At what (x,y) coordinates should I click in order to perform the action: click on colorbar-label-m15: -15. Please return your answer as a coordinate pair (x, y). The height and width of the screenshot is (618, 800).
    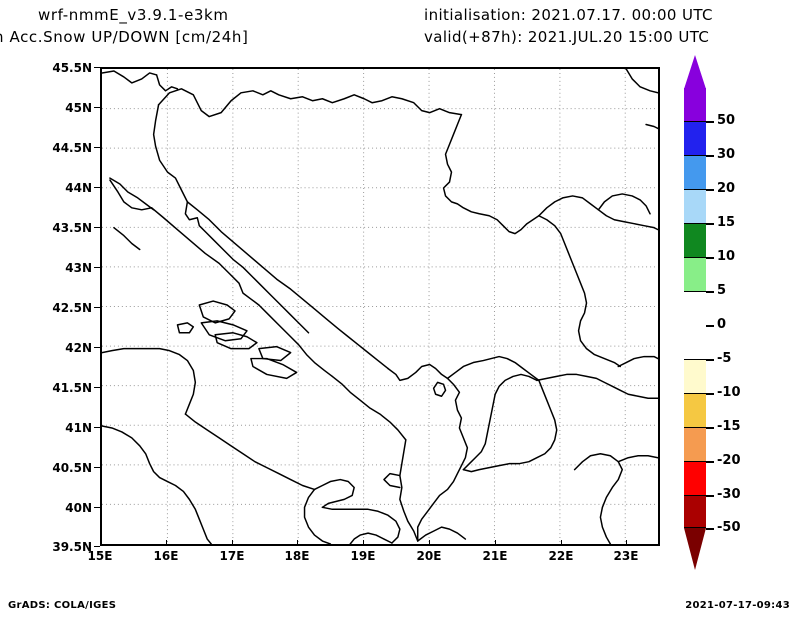
    Looking at the image, I should click on (729, 426).